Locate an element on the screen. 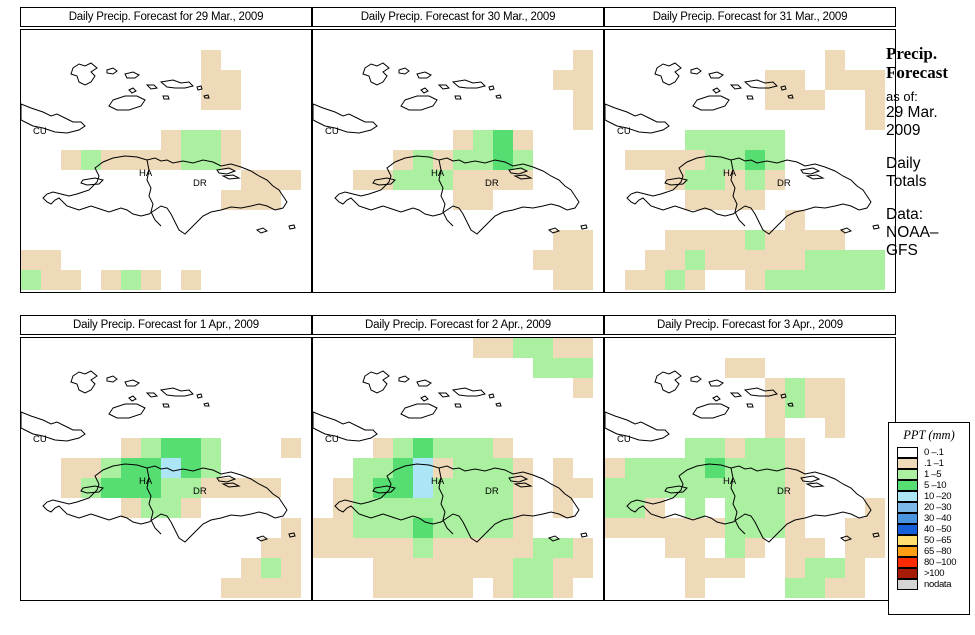 The width and height of the screenshot is (975, 635). legend-label: 0 –.1 is located at coordinates (934, 452).